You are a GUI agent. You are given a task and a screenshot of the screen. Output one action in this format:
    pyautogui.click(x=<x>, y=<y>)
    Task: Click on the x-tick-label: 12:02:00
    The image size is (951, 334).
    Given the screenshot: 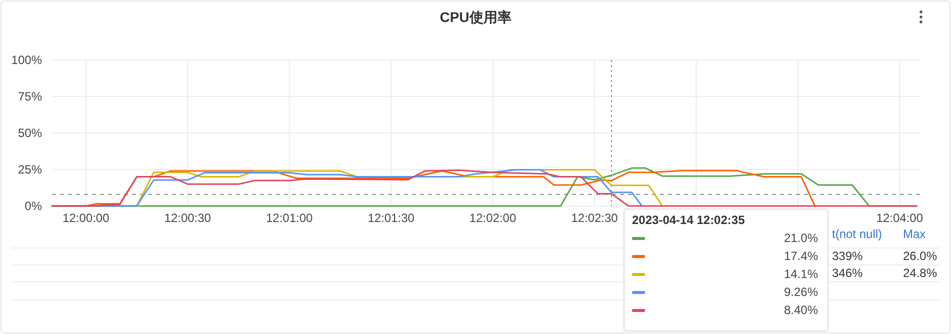 What is the action you would take?
    pyautogui.click(x=492, y=218)
    